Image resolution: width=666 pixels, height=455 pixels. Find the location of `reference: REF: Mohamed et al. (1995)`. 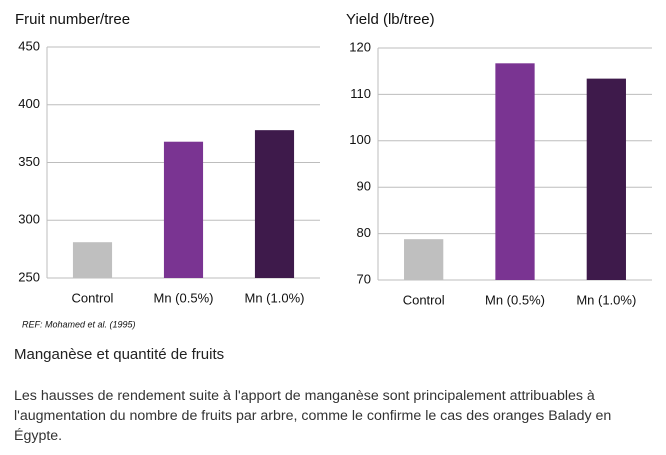

reference: REF: Mohamed et al. (1995) is located at coordinates (79, 324).